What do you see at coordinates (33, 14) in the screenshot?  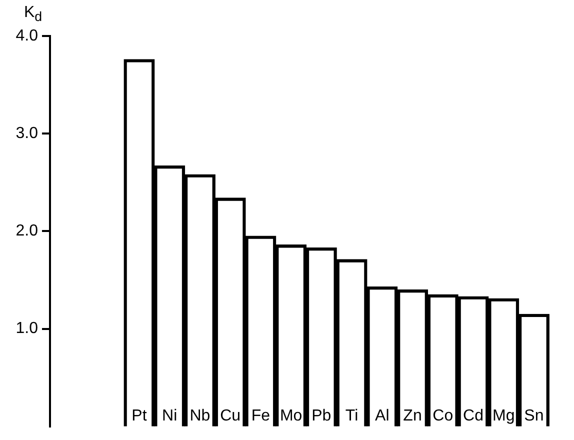 I see `y-axis-title: K$_{d}$` at bounding box center [33, 14].